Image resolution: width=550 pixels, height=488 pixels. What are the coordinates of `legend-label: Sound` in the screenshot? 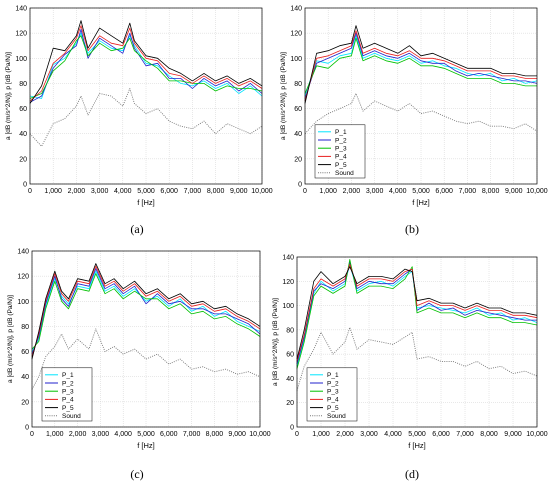 It's located at (336, 416).